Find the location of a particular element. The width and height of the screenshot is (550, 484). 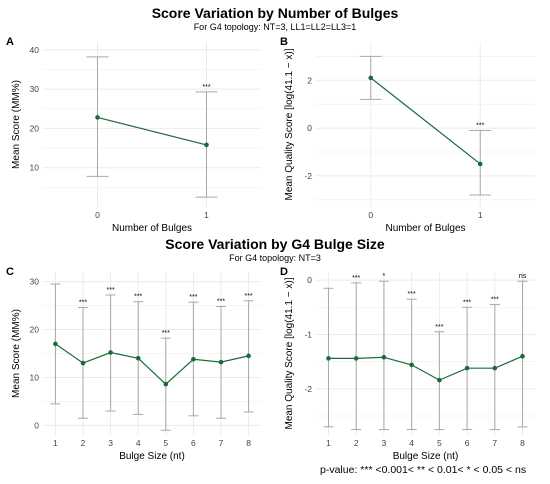

panel-b-xtick-label: 0 is located at coordinates (370, 215).